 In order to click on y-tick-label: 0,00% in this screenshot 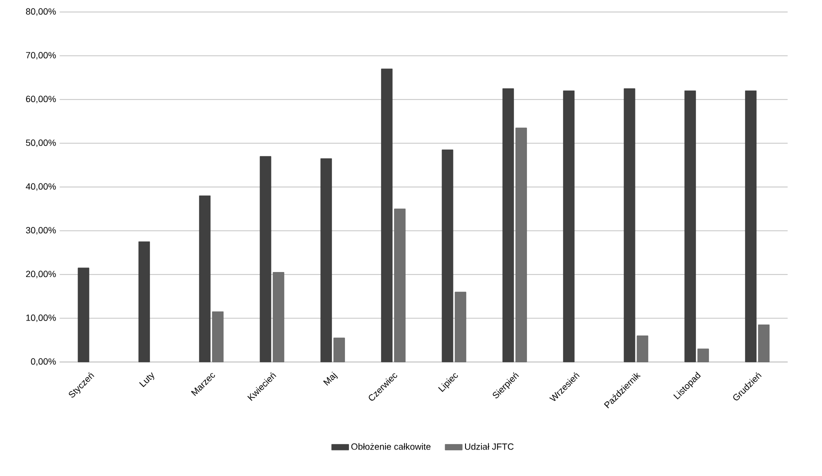, I will do `click(43, 362)`.